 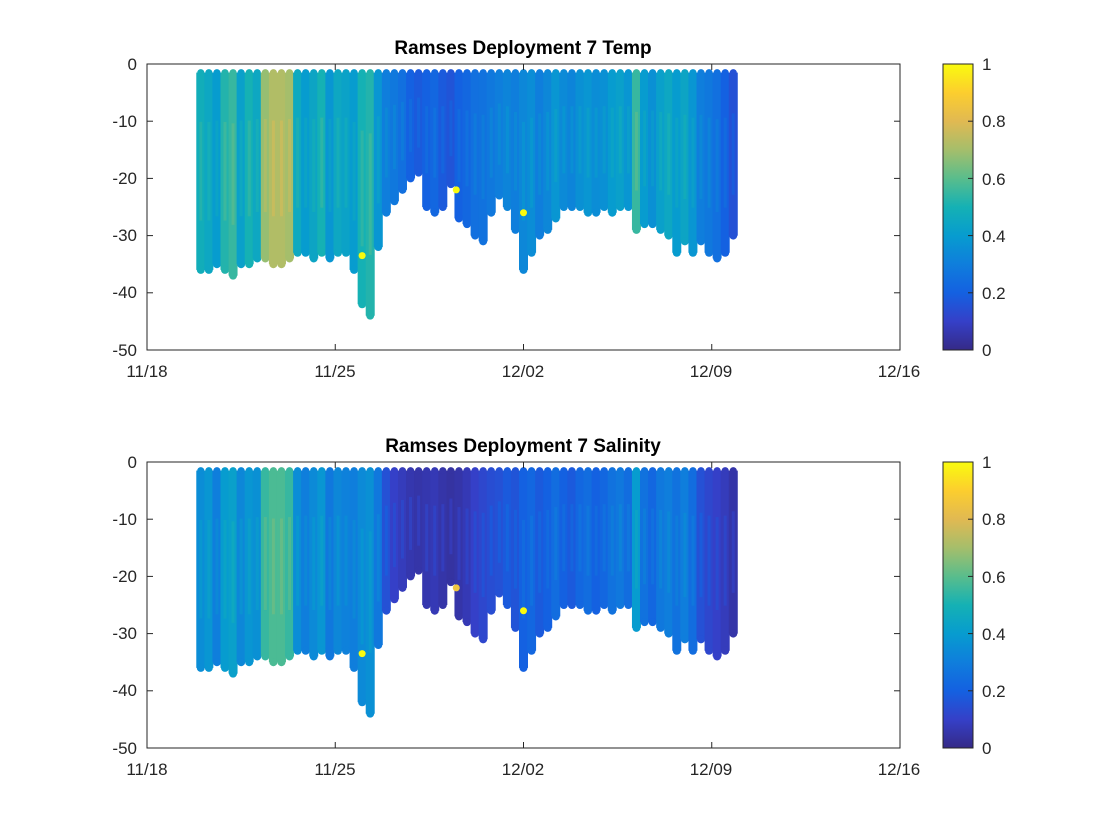 What do you see at coordinates (124, 576) in the screenshot?
I see `y-tick-label: -20` at bounding box center [124, 576].